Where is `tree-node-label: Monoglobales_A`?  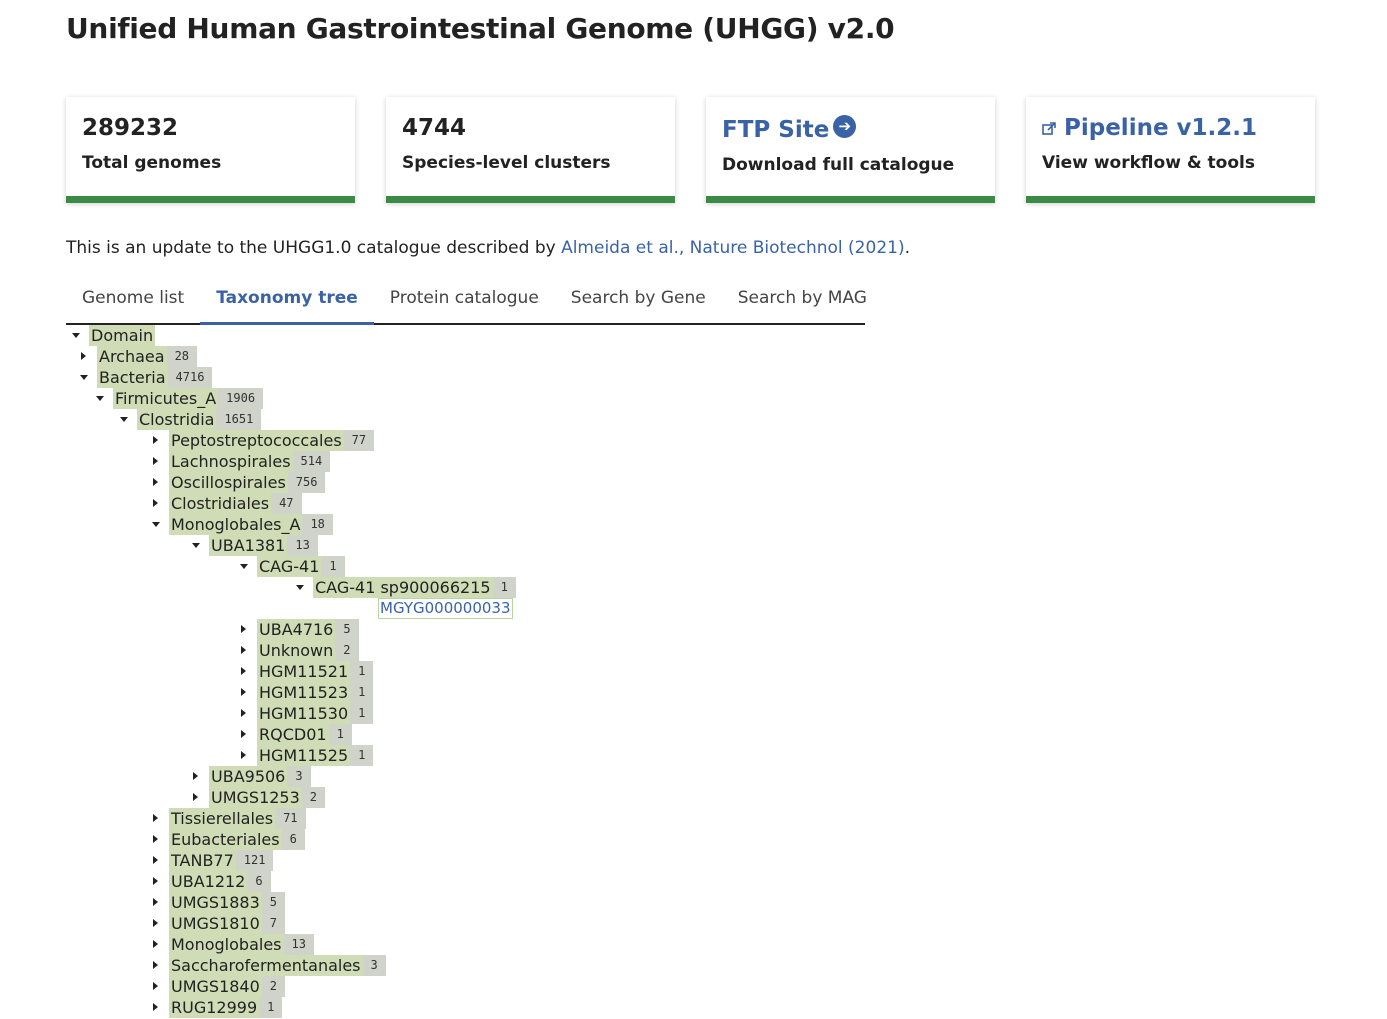
tree-node-label: Monoglobales_A is located at coordinates (236, 524).